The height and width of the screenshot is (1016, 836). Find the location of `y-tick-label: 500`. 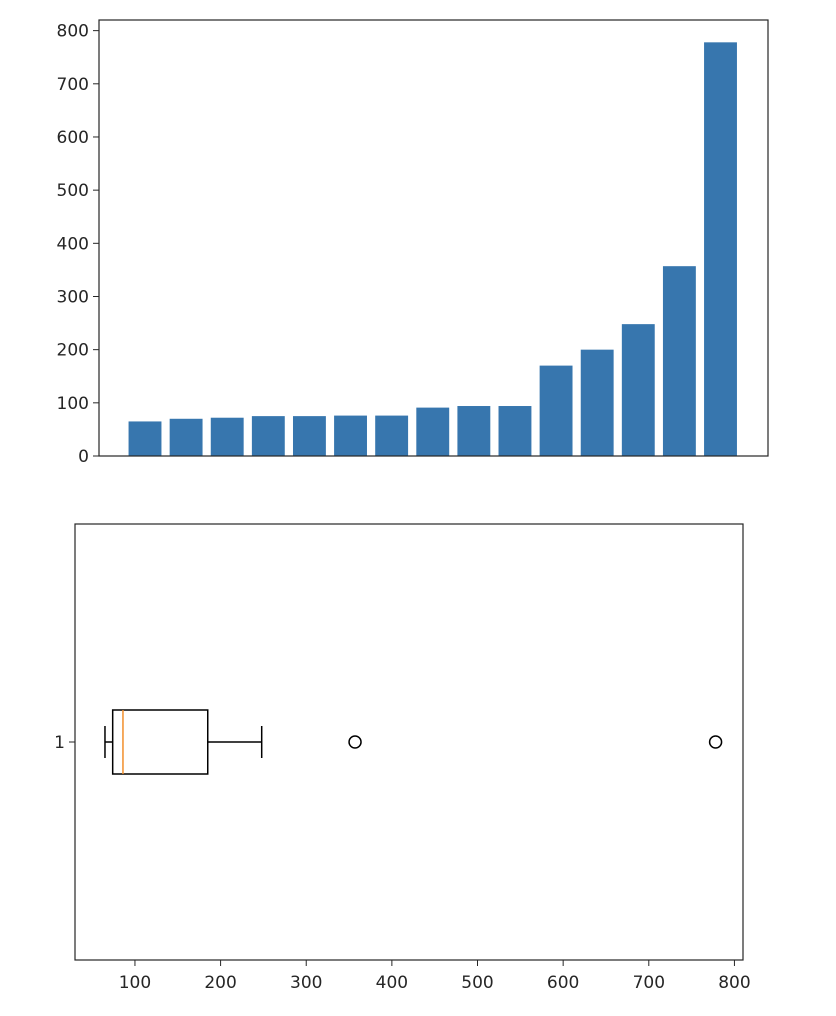

y-tick-label: 500 is located at coordinates (73, 191).